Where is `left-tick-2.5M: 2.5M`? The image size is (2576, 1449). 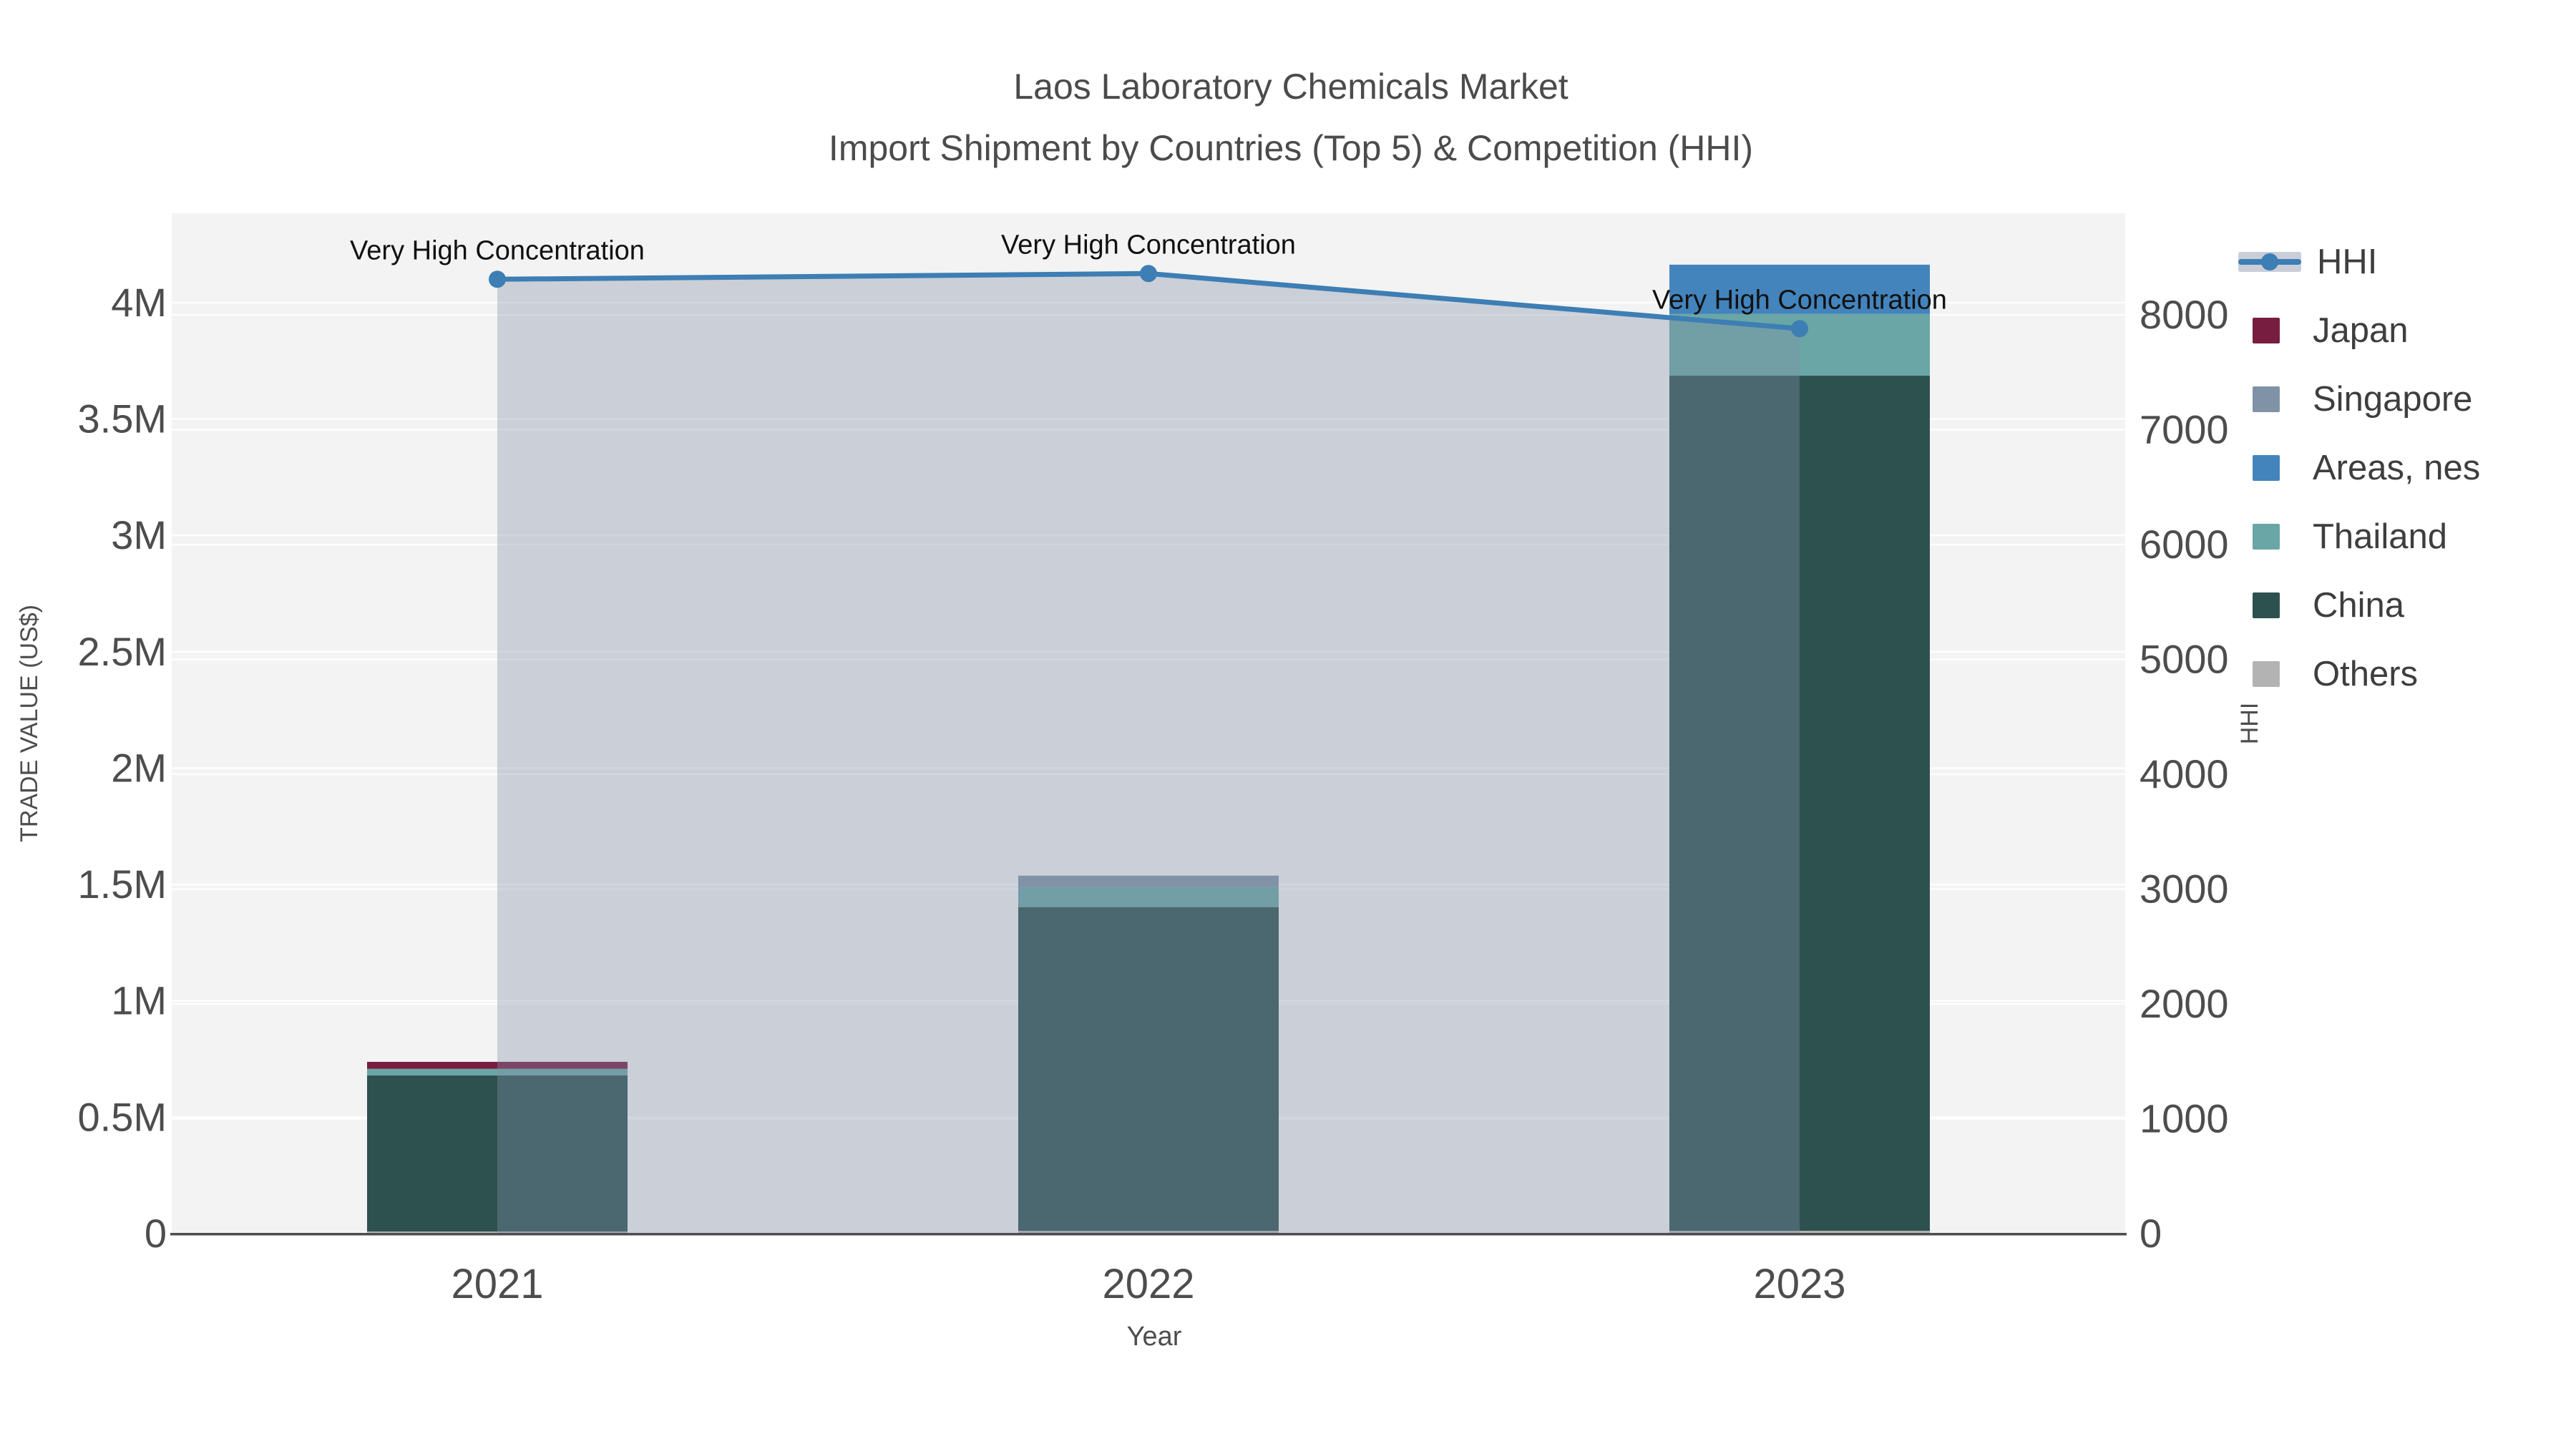 left-tick-2.5M: 2.5M is located at coordinates (122, 651).